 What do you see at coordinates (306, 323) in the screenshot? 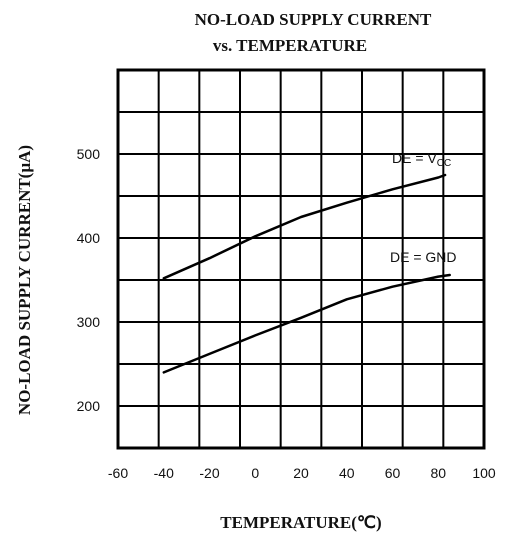
I see `series-line-gnd` at bounding box center [306, 323].